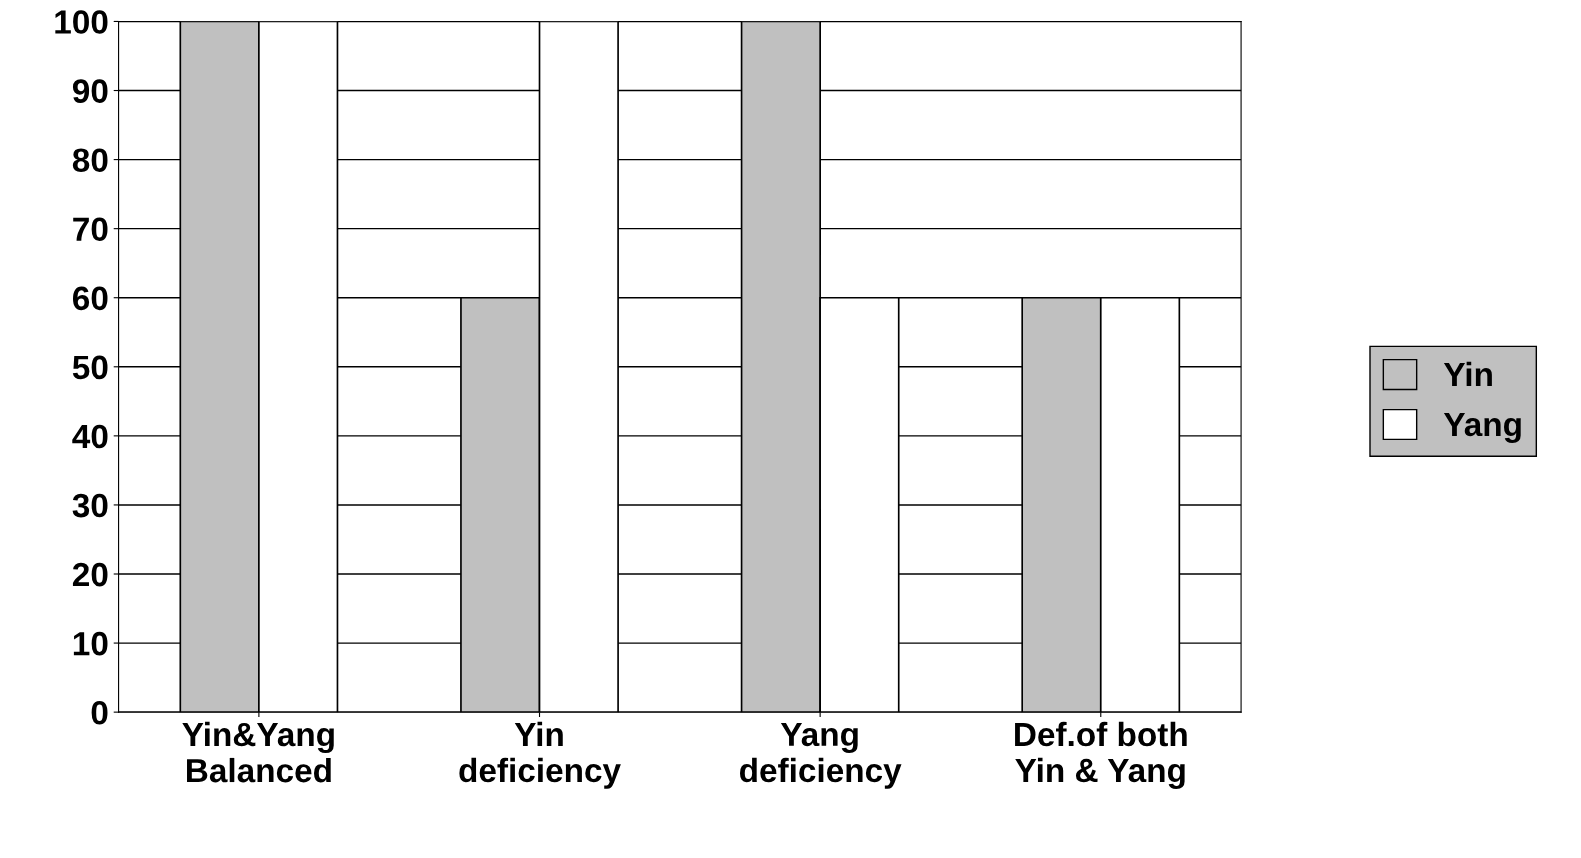  Describe the element at coordinates (258, 752) in the screenshot. I see `x-tick-label: Yin&Yang Balanced` at that location.